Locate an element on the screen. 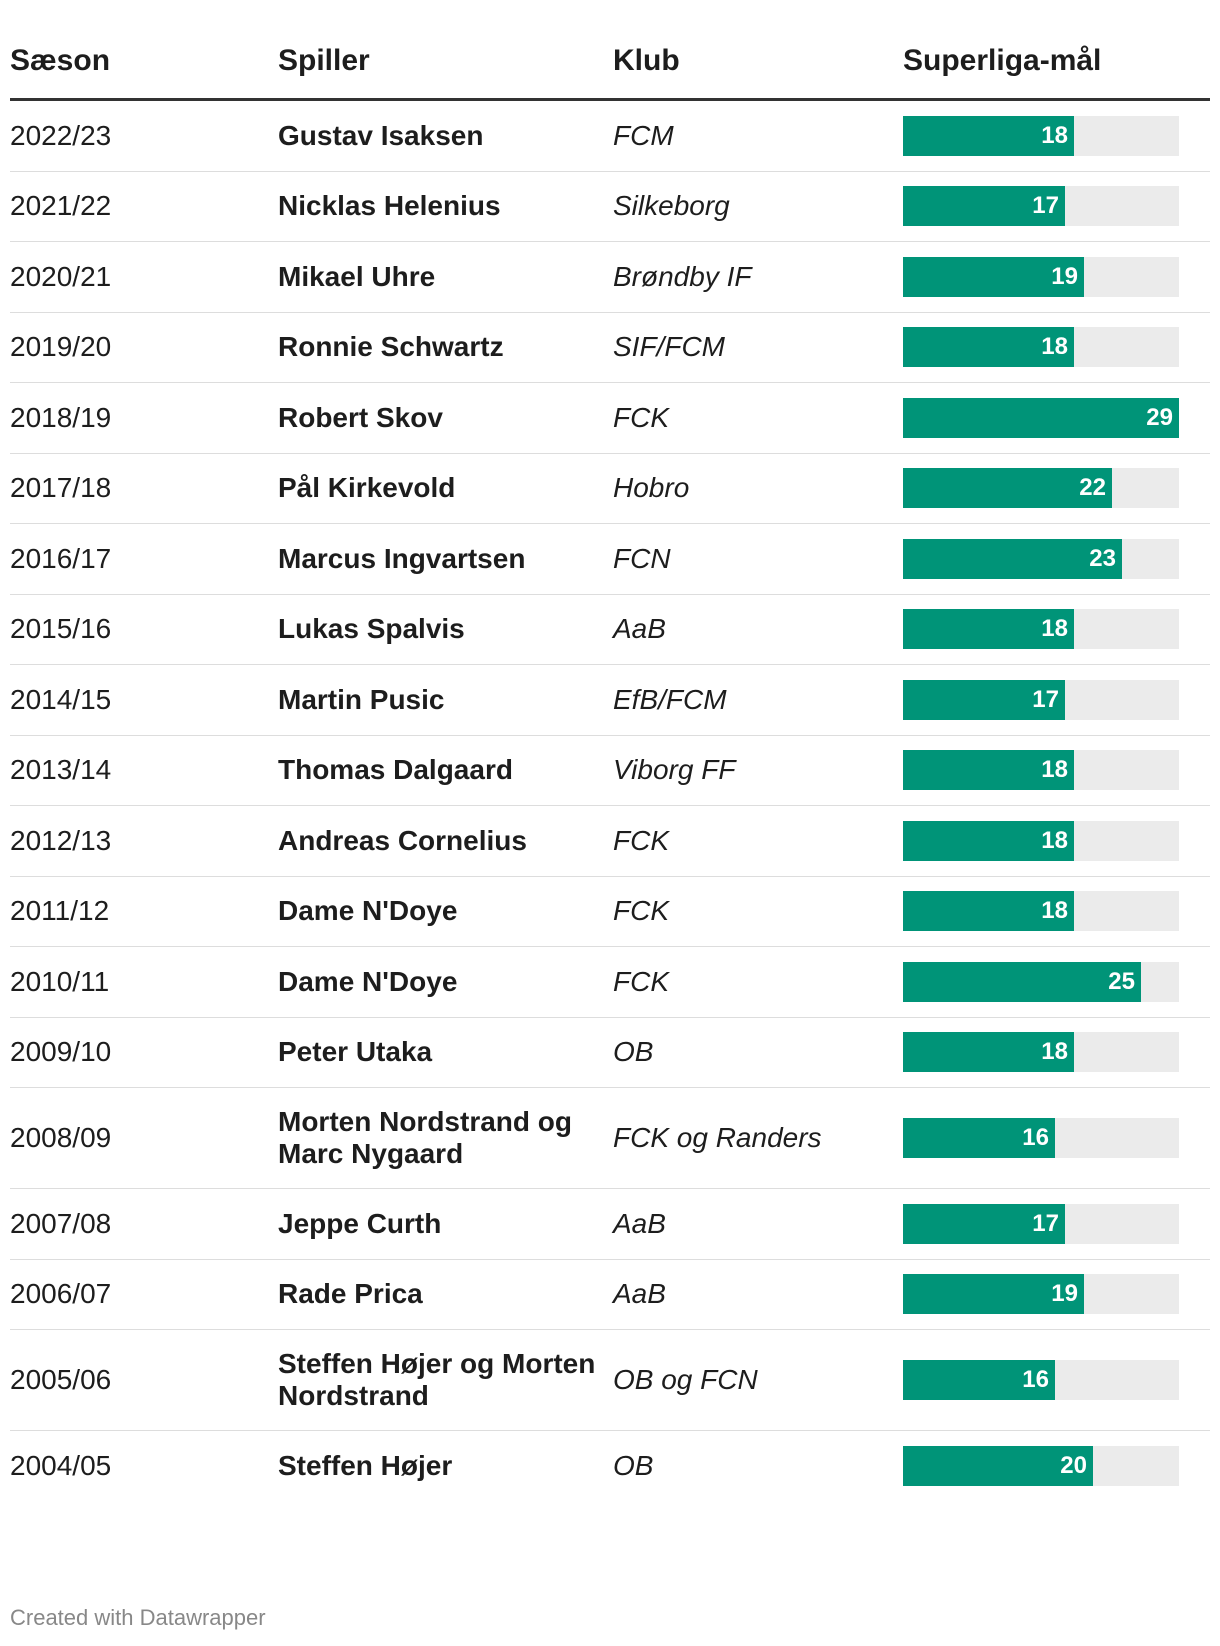  table-row: 2018/19 Robert Skov FCK 29 is located at coordinates (610, 418).